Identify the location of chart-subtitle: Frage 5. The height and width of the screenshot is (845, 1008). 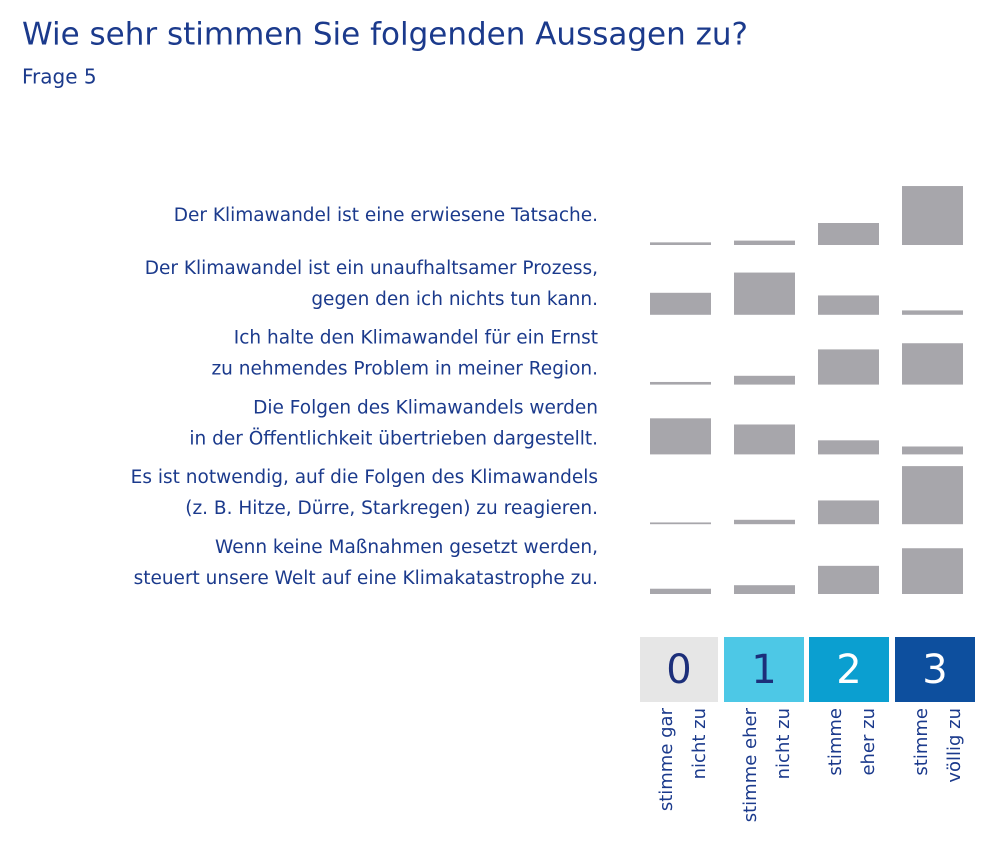
(59, 77).